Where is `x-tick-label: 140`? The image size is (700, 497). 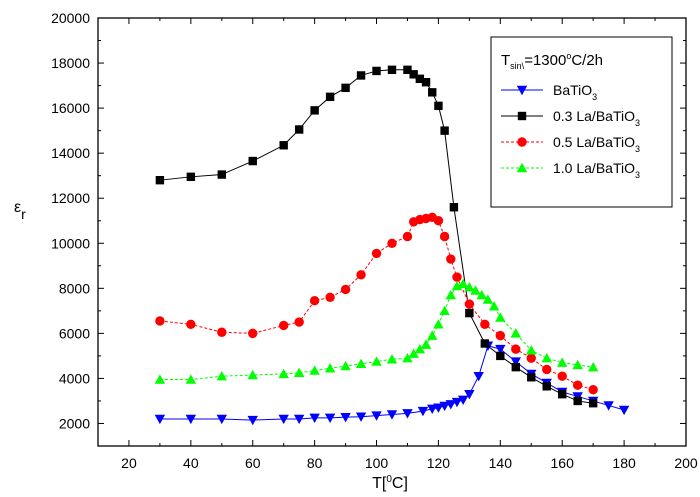
x-tick-label: 140 is located at coordinates (501, 463).